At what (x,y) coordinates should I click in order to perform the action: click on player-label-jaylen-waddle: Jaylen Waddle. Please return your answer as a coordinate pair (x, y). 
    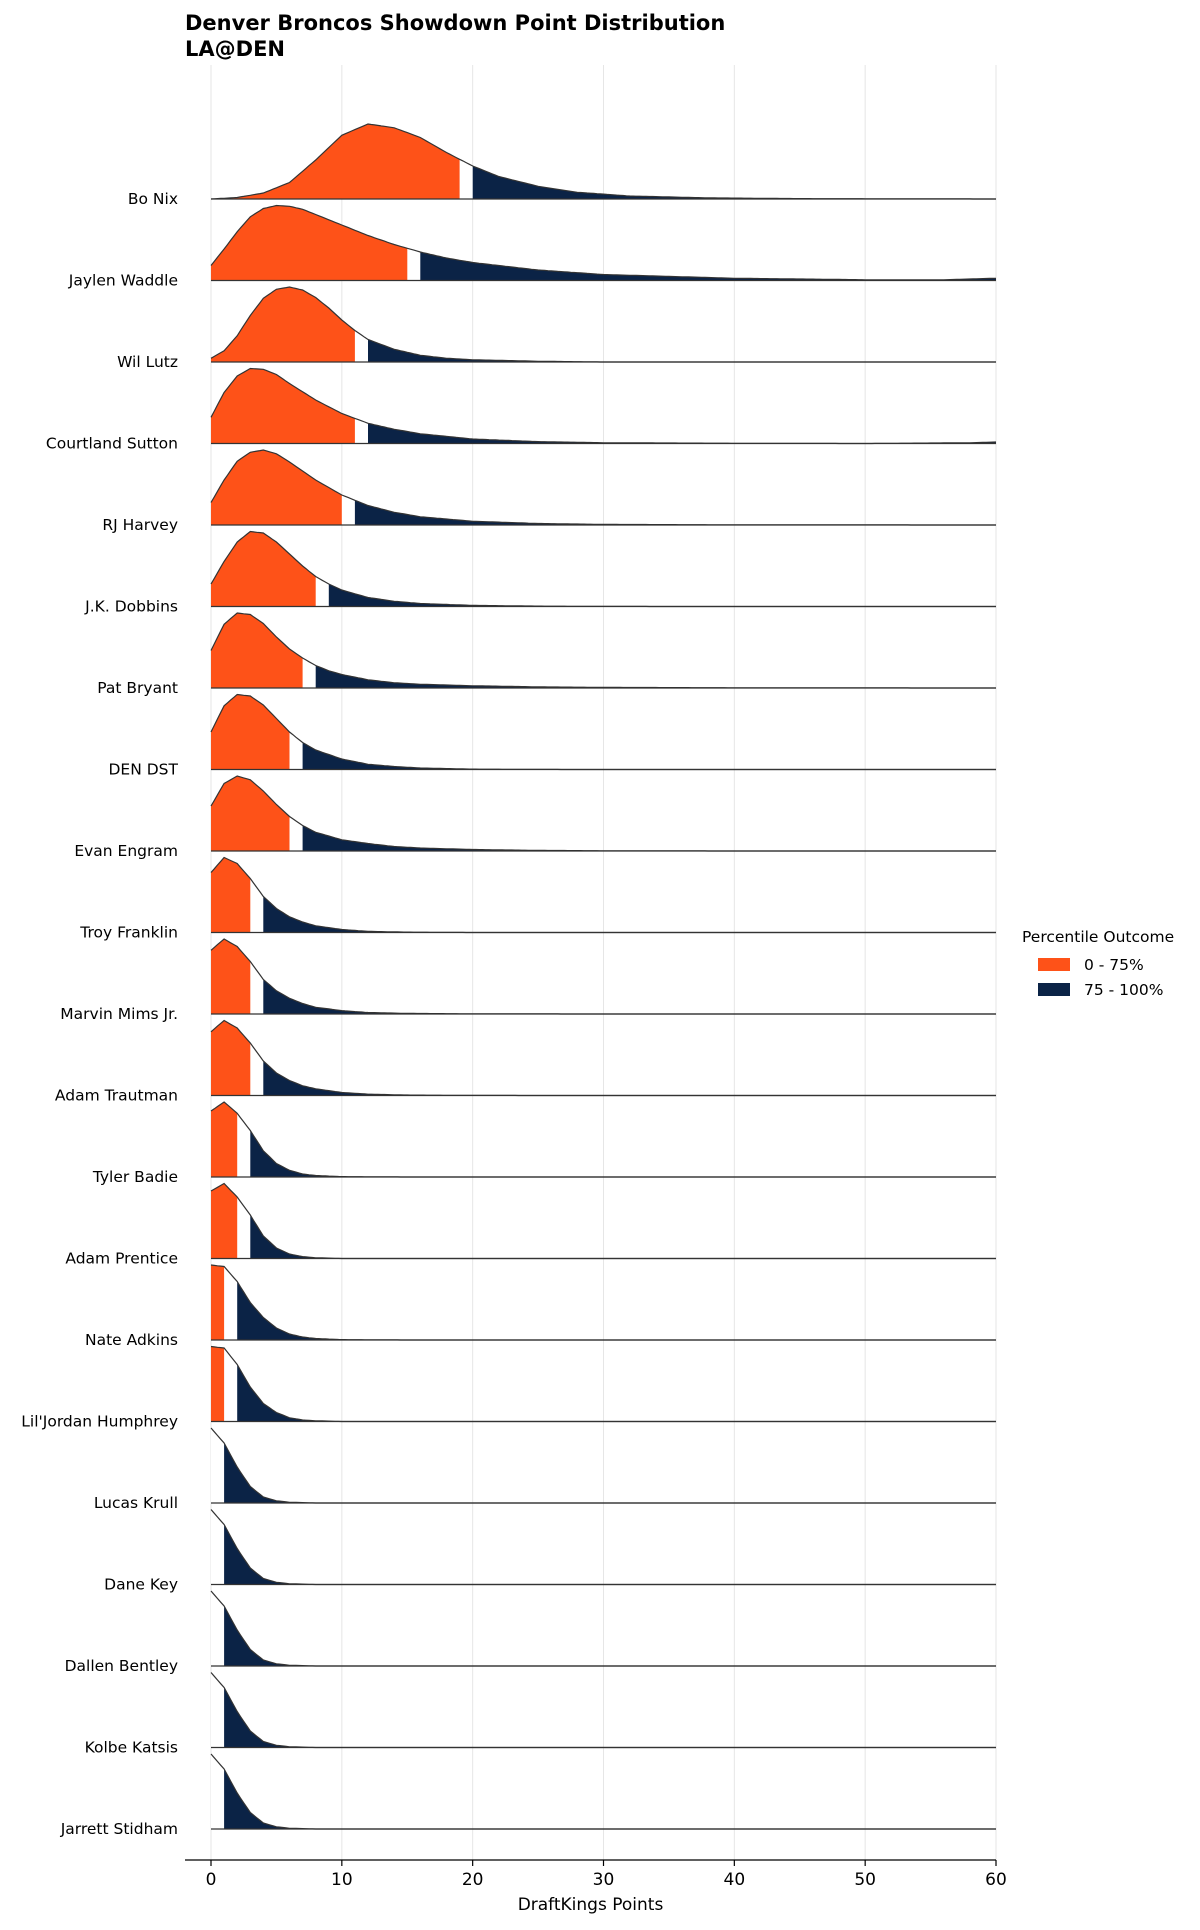
    Looking at the image, I should click on (123, 281).